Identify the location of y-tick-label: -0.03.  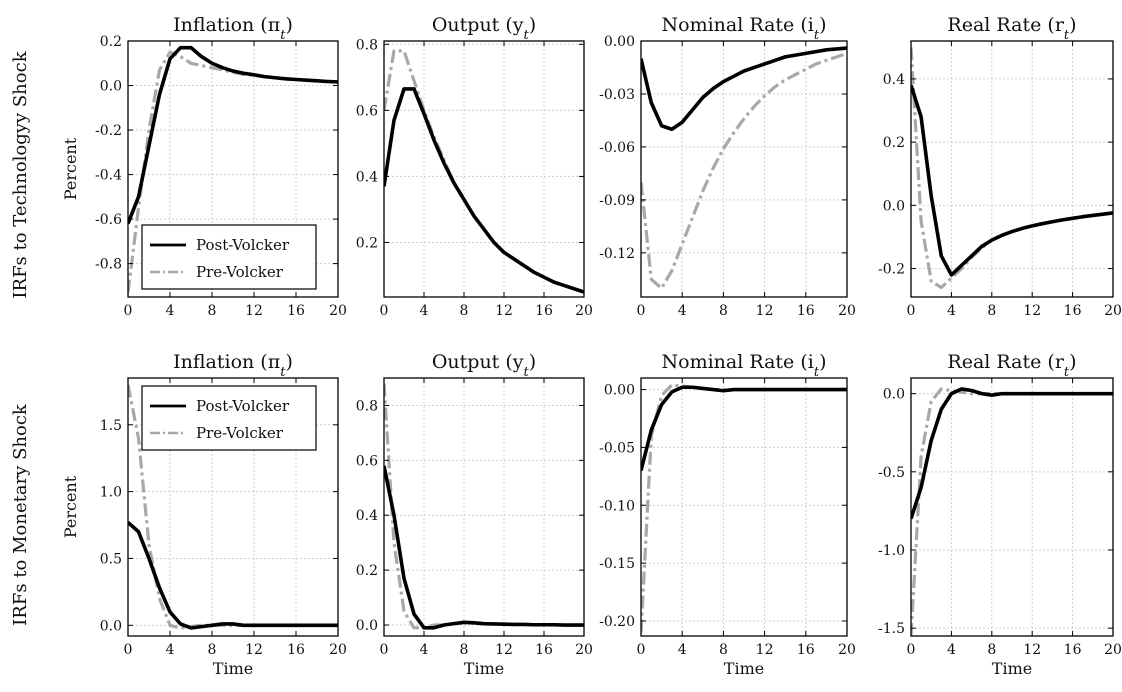
(617, 95).